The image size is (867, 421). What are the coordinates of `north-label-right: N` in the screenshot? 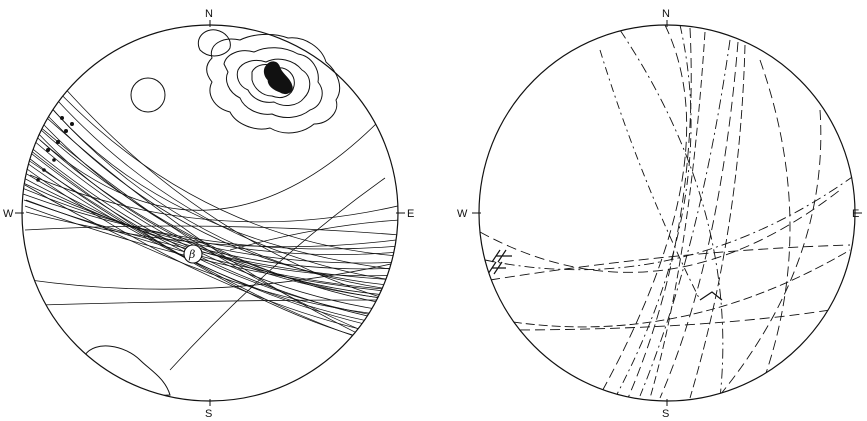 It's located at (666, 14).